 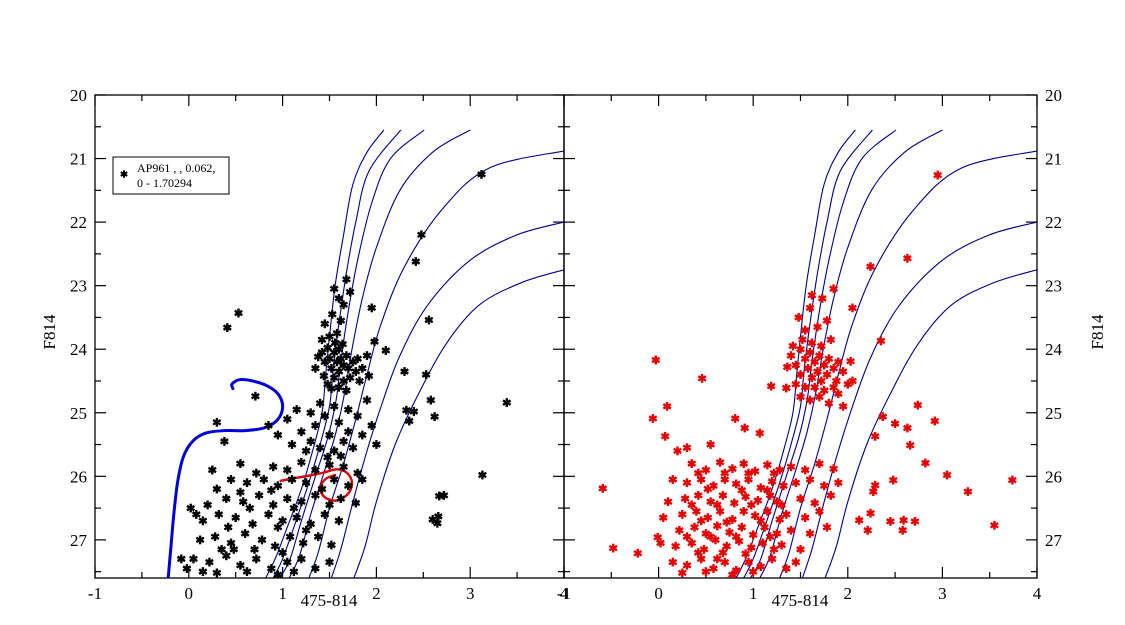 I want to click on legend-line1: AP961 , , 0.062,, so click(x=176, y=168).